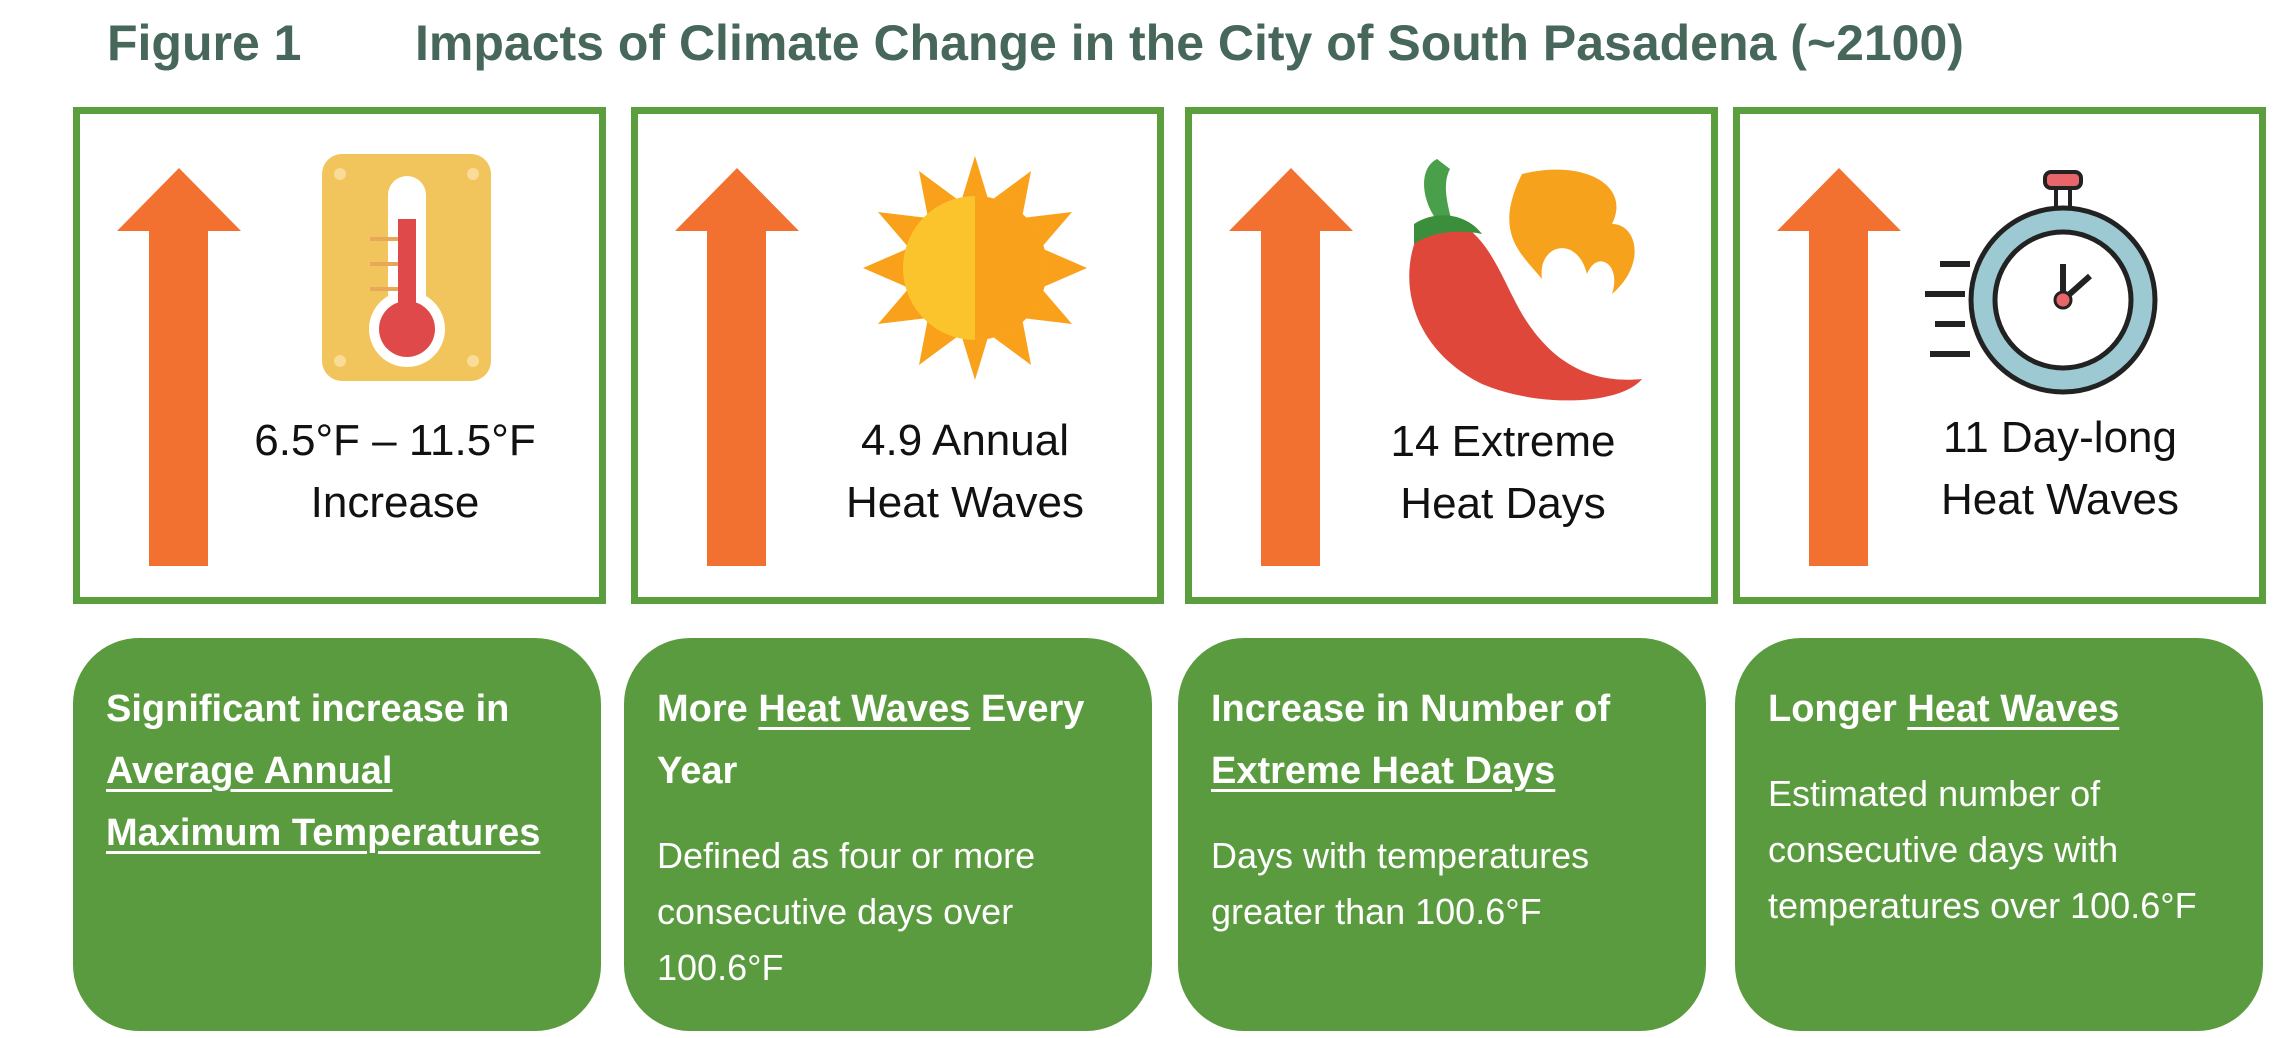  I want to click on stat-line: 6.5°F – 11.5°F, so click(395, 440).